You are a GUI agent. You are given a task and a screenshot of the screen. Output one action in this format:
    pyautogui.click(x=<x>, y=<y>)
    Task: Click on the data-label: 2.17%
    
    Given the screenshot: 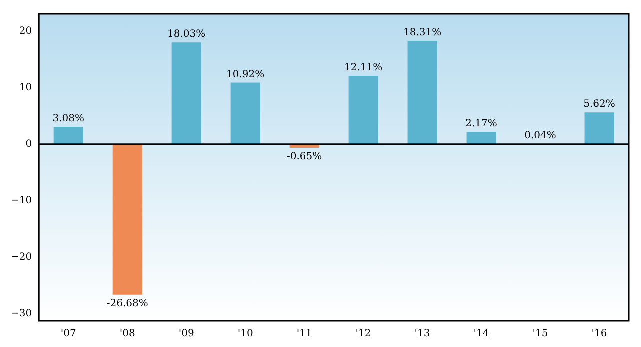 What is the action you would take?
    pyautogui.click(x=482, y=124)
    